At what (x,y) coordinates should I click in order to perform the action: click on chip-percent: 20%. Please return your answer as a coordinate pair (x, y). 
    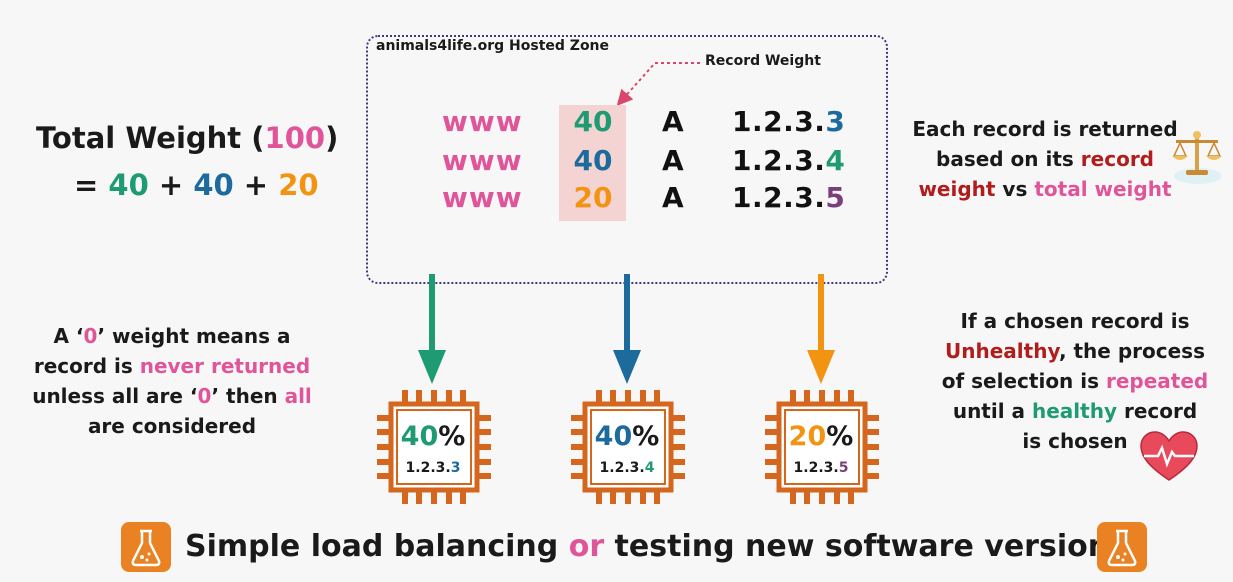
    Looking at the image, I should click on (821, 436).